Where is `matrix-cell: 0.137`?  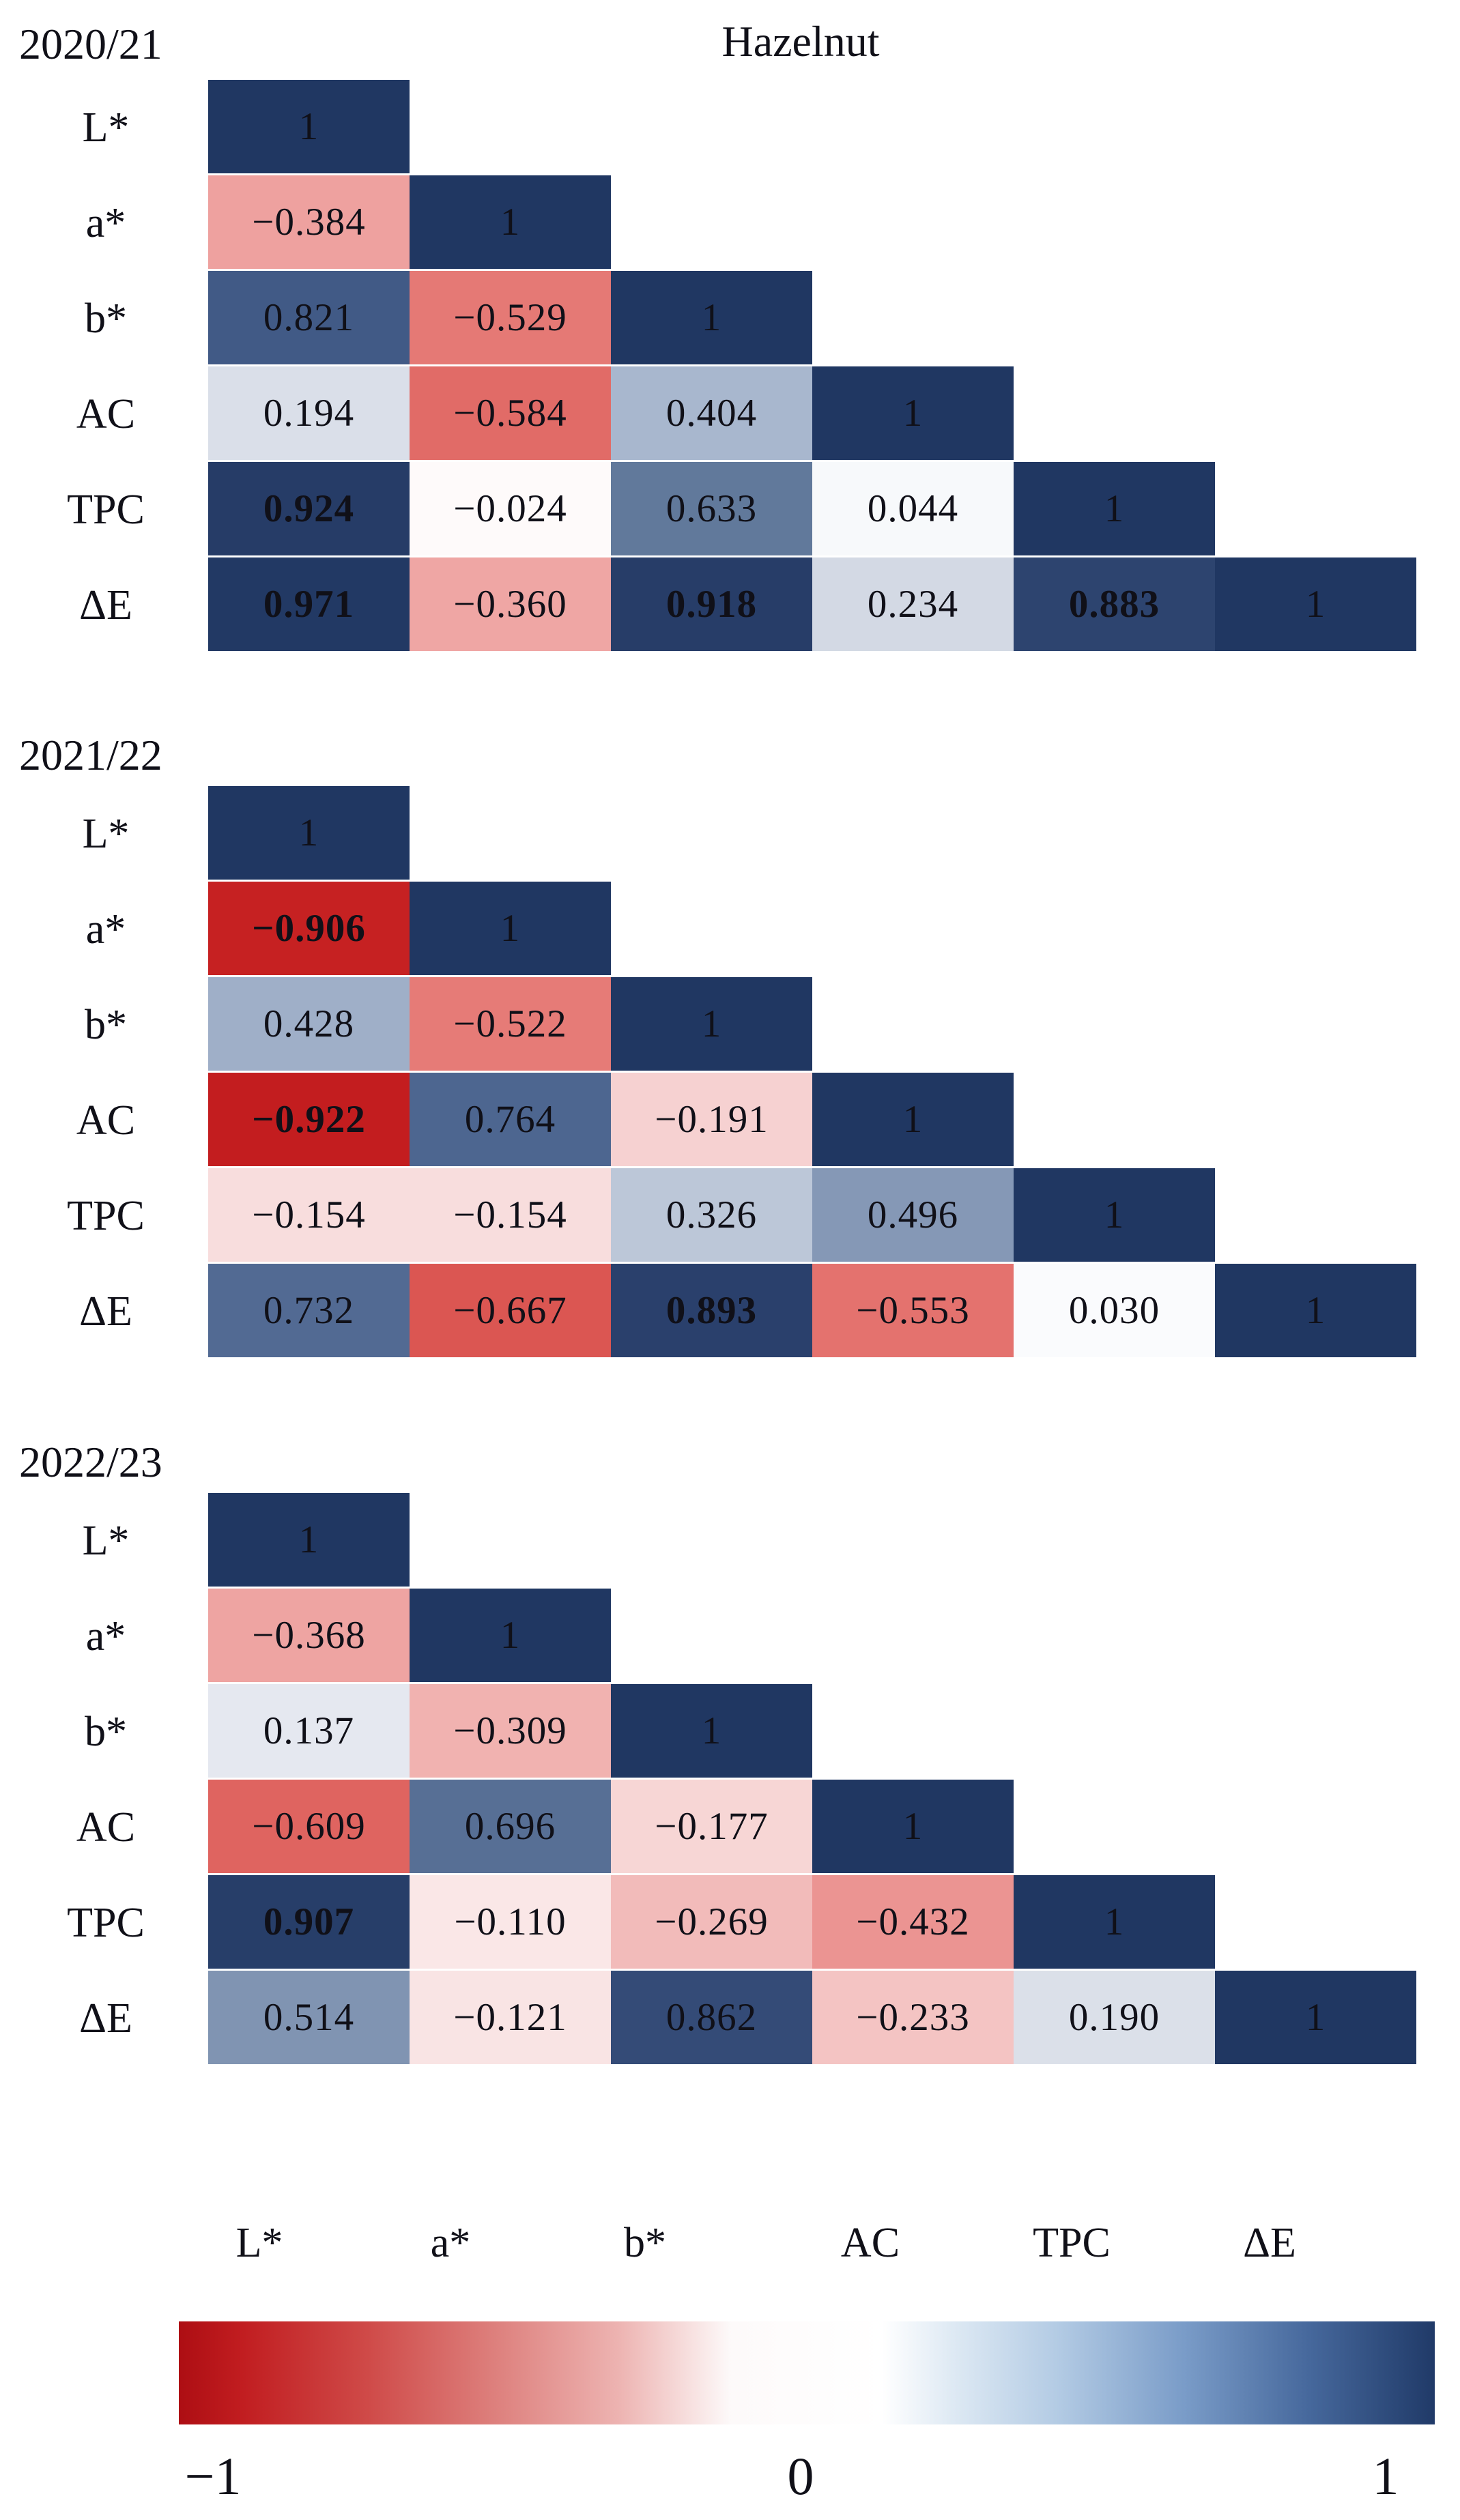 matrix-cell: 0.137 is located at coordinates (309, 1732).